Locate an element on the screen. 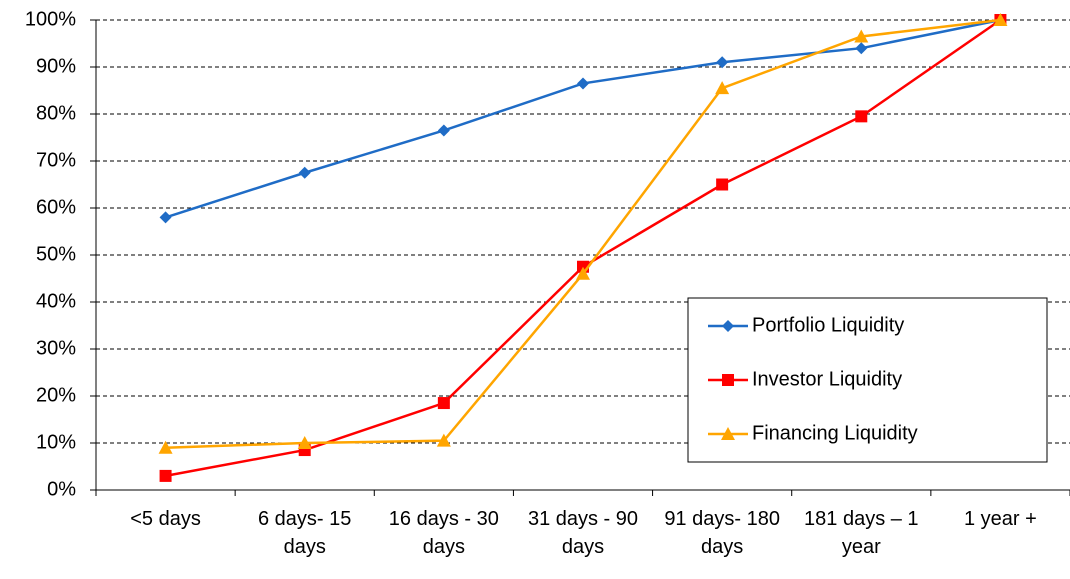 The image size is (1070, 579). y-tick-label: 60% is located at coordinates (56, 207).